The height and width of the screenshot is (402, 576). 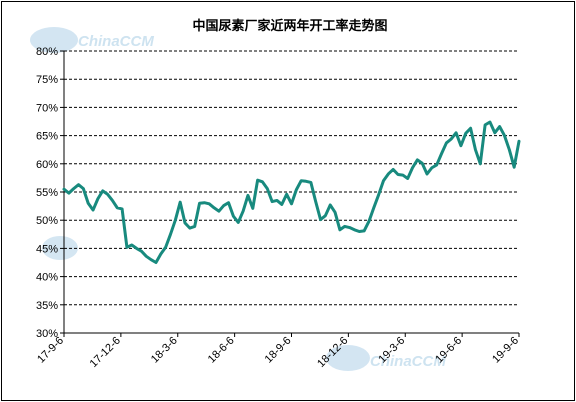 I want to click on x-tick-label: 19-9-6, so click(x=505, y=350).